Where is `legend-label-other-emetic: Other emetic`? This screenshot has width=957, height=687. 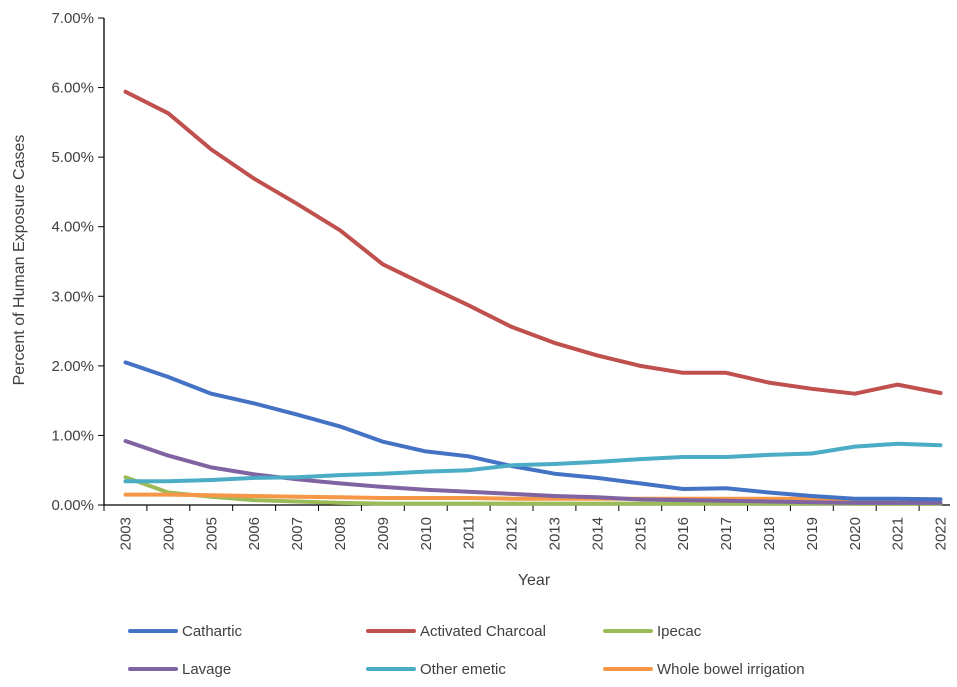
legend-label-other-emetic: Other emetic is located at coordinates (463, 669).